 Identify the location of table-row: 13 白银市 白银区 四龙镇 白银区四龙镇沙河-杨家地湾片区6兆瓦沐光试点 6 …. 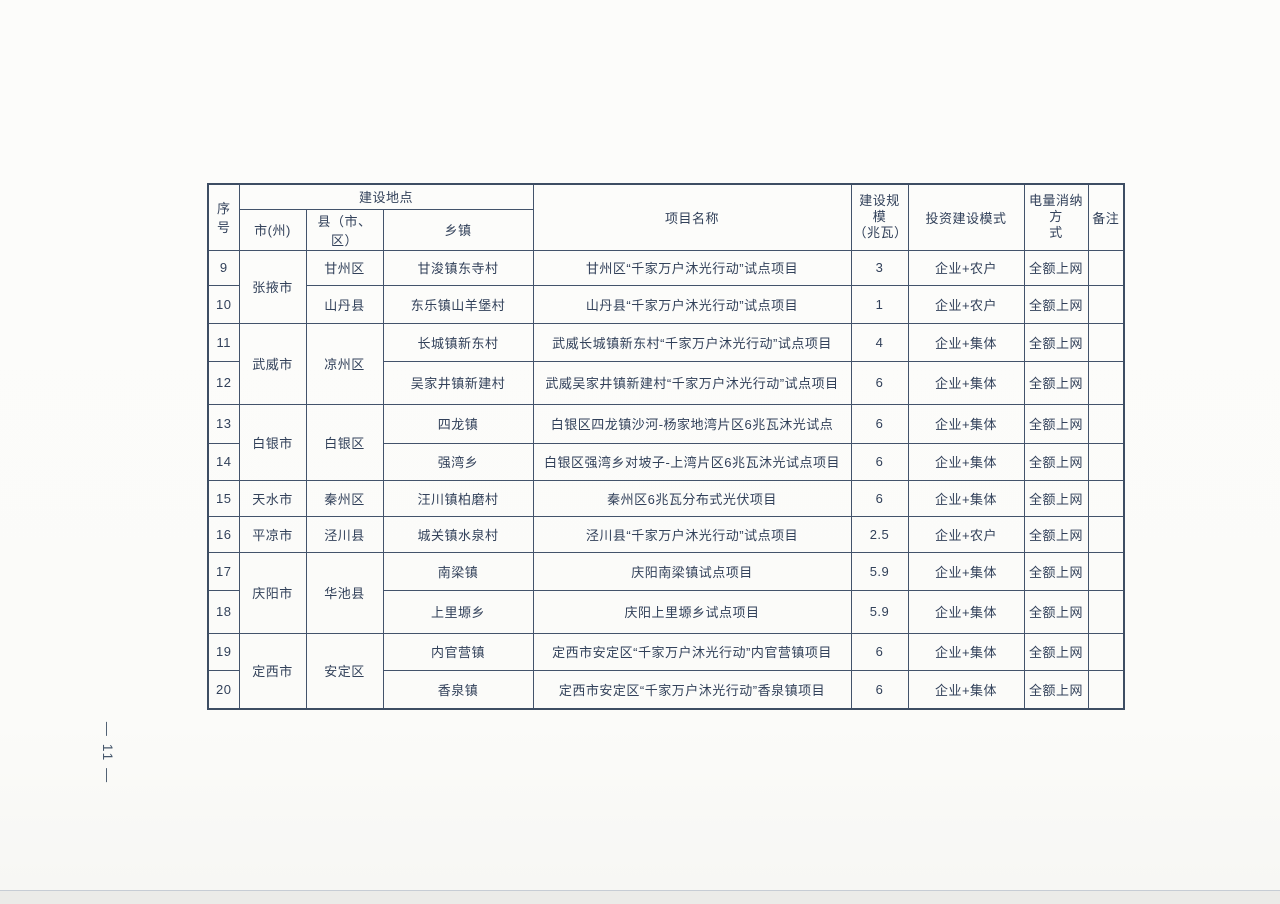
(666, 442).